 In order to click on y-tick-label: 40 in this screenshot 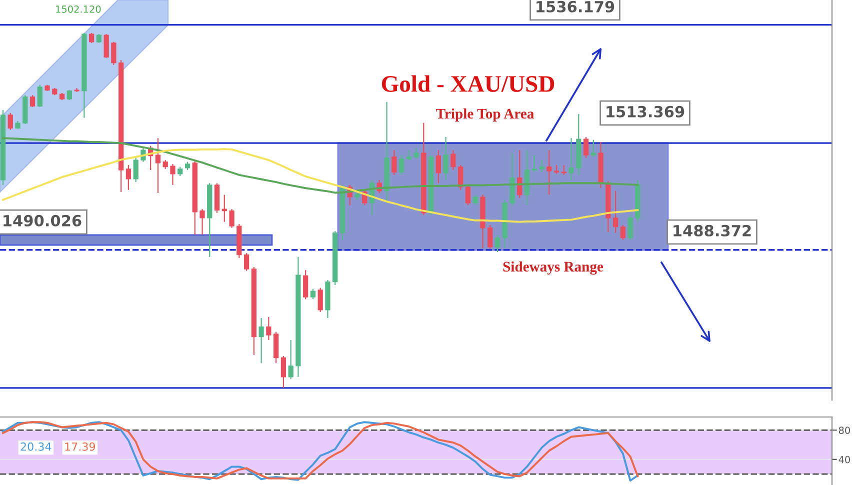, I will do `click(844, 460)`.